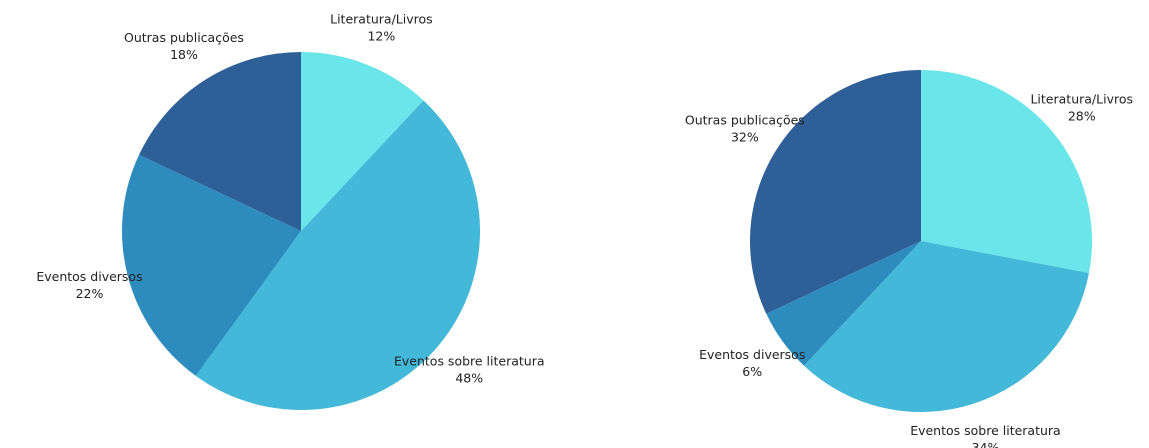  Describe the element at coordinates (986, 444) in the screenshot. I see `slice-value: 34%` at that location.